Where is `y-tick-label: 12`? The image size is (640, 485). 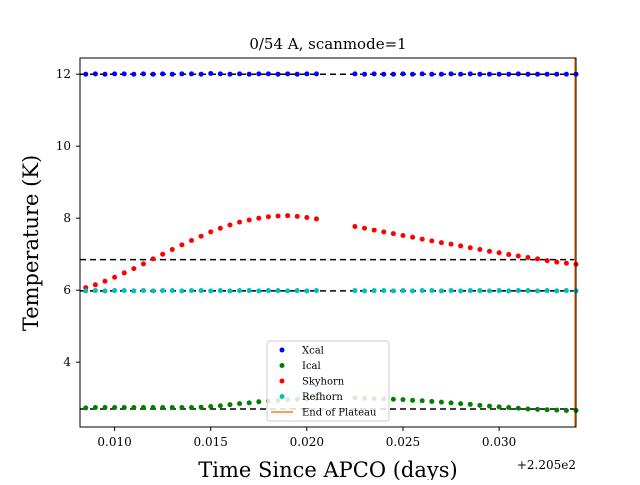 y-tick-label: 12 is located at coordinates (63, 74).